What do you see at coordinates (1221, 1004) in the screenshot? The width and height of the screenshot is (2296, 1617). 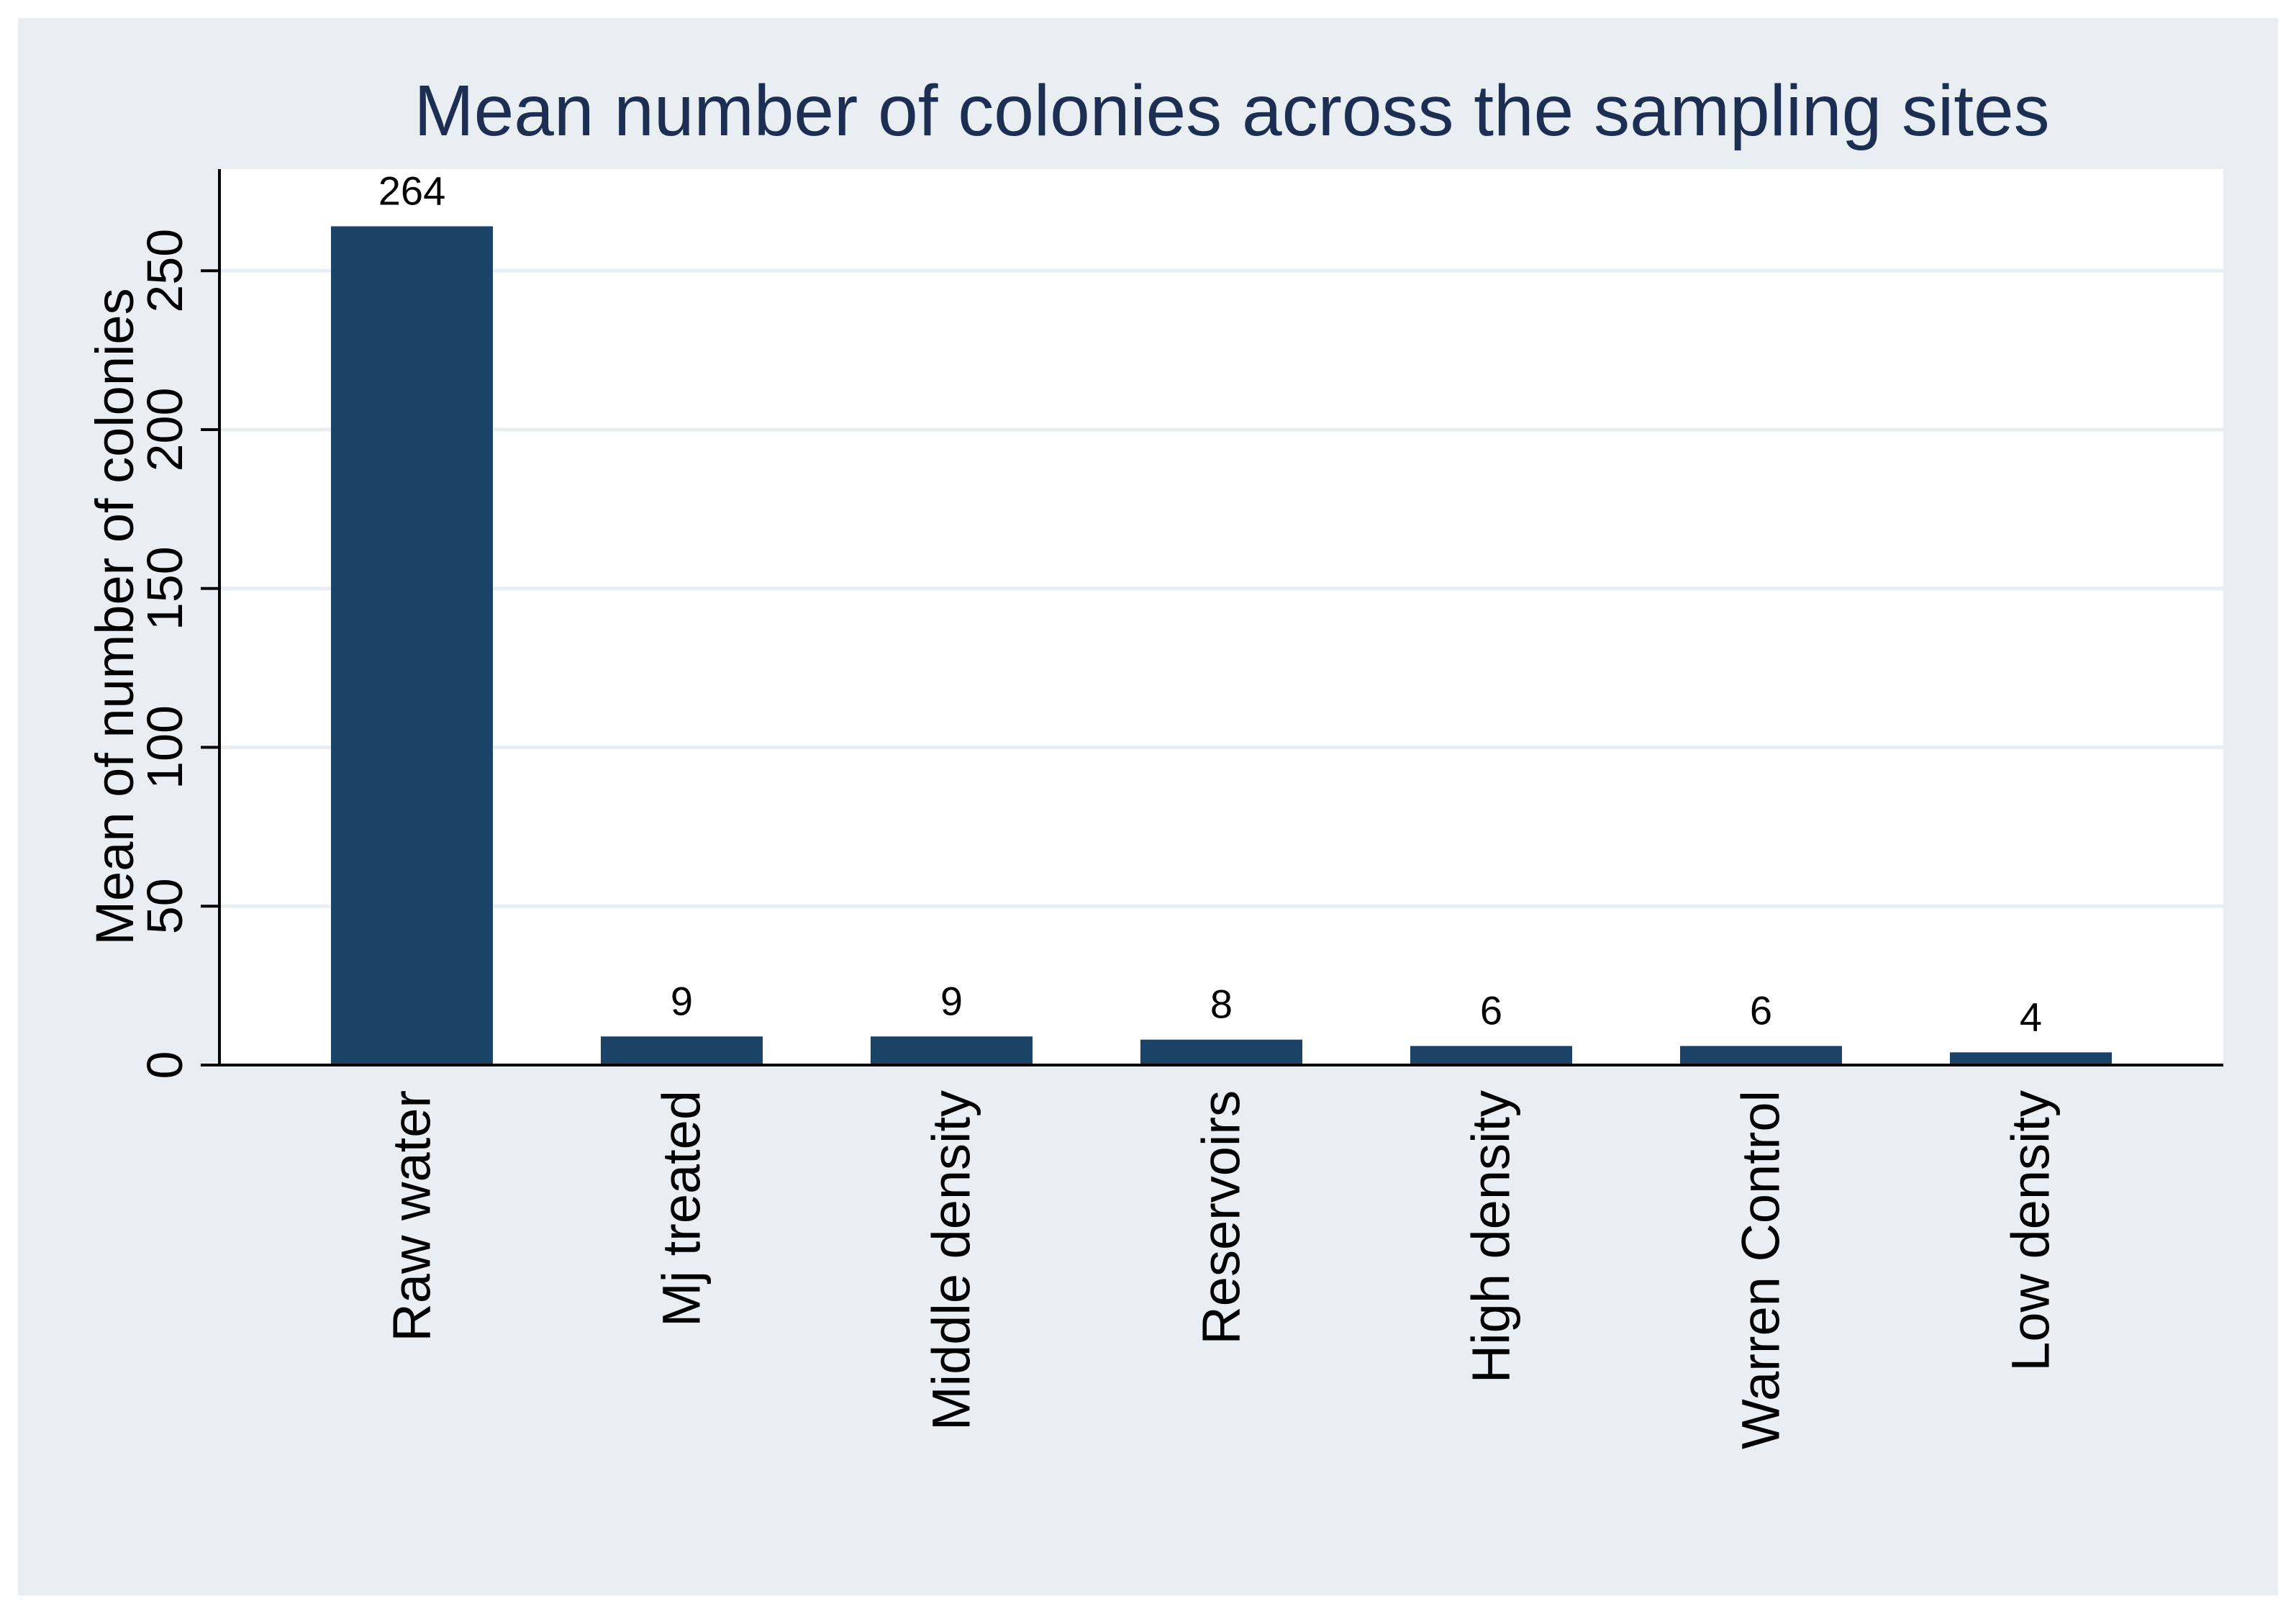 I see `bar-value-label: 8` at bounding box center [1221, 1004].